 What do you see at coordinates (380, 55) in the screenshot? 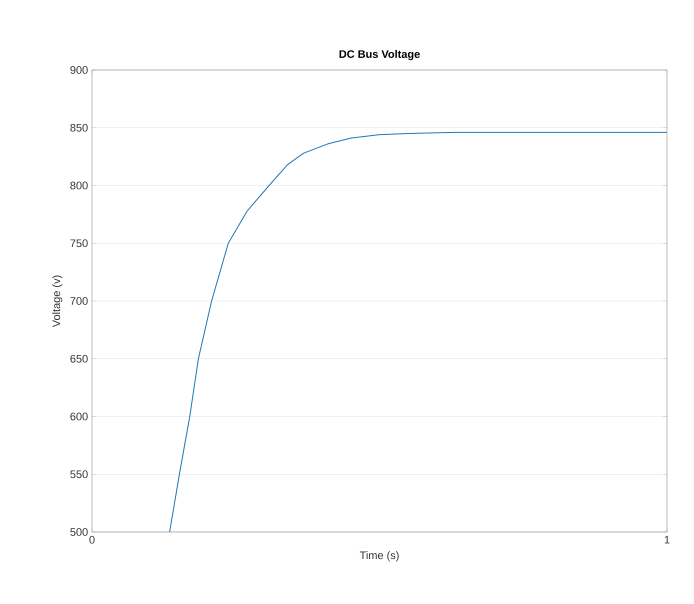
I see `chart-title: DC Bus Voltage` at bounding box center [380, 55].